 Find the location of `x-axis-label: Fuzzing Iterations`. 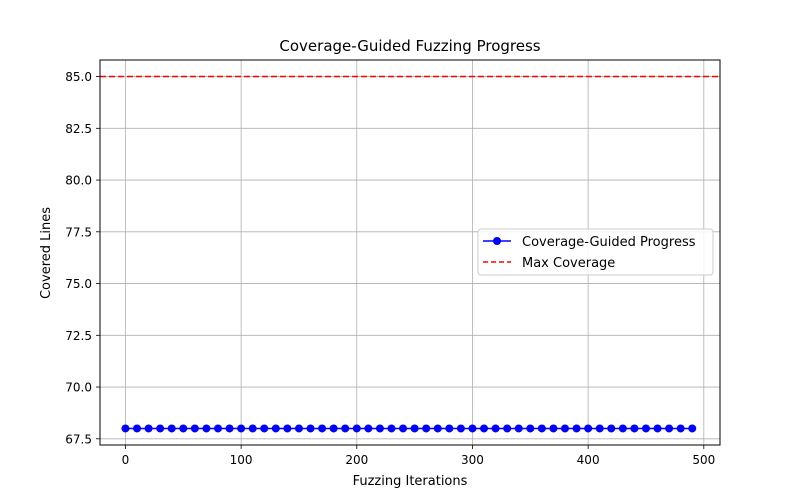

x-axis-label: Fuzzing Iterations is located at coordinates (410, 481).